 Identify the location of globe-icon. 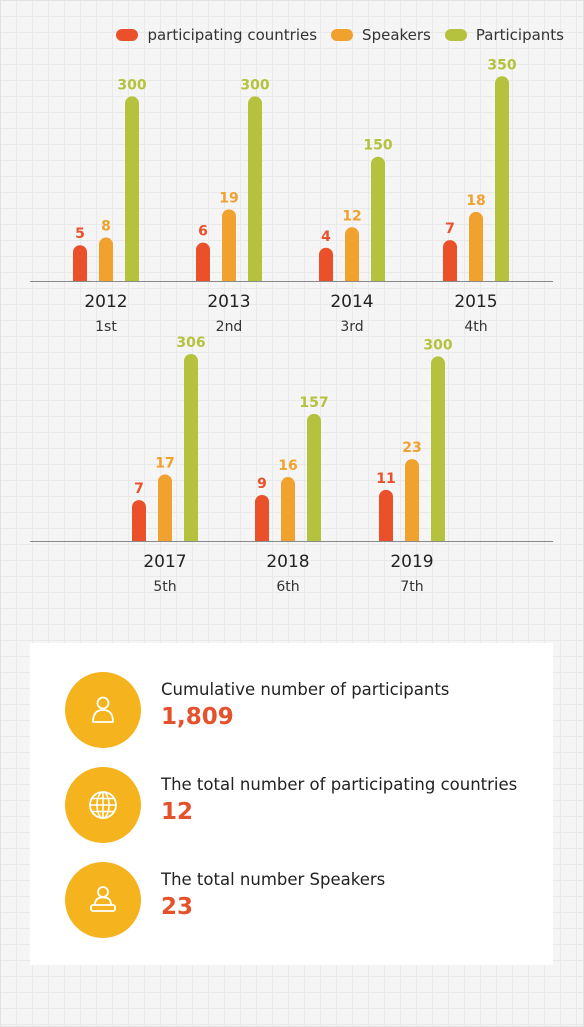
(103, 805).